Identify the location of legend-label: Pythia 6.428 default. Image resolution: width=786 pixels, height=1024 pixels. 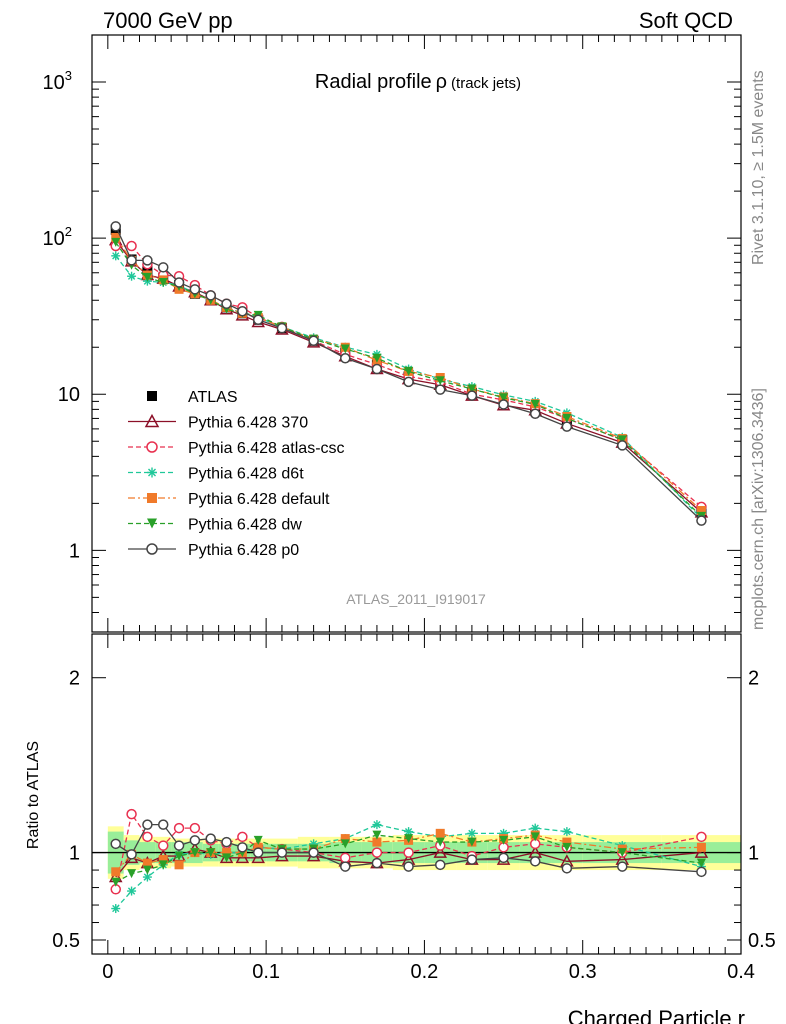
(259, 499).